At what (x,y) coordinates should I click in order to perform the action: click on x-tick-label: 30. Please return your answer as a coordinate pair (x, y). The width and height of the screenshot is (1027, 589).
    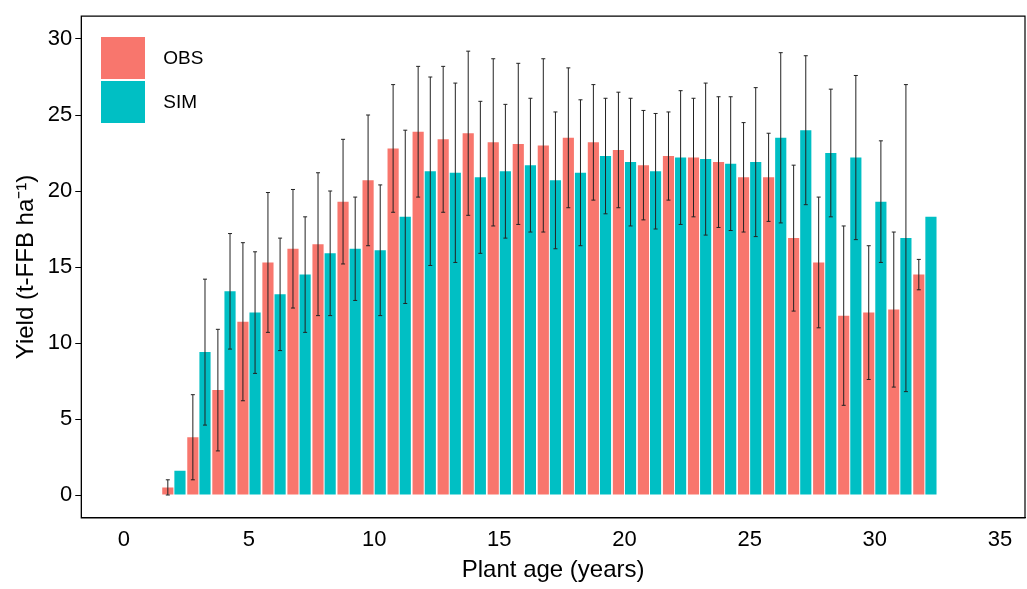
    Looking at the image, I should click on (875, 539).